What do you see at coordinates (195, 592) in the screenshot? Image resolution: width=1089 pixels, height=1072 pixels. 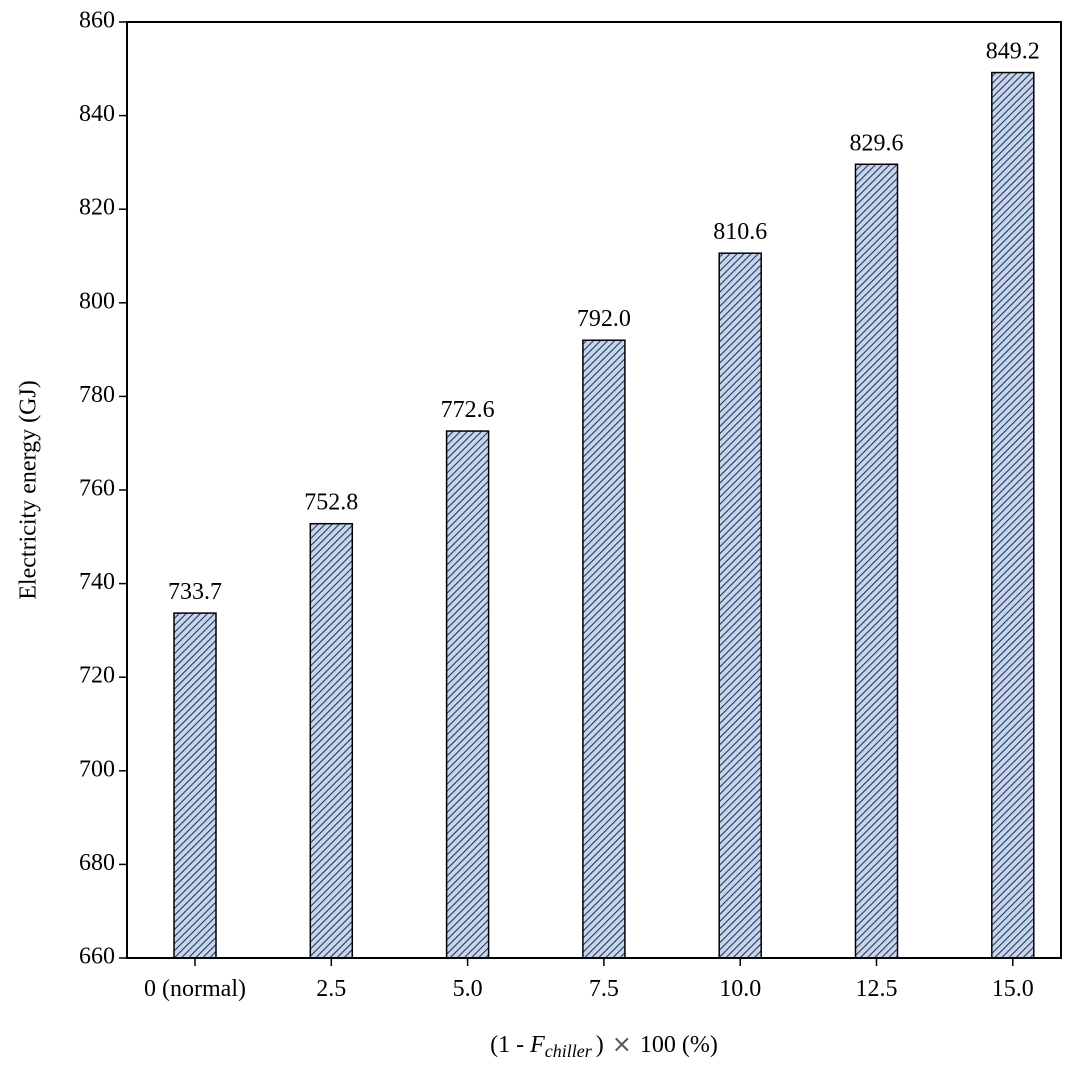 I see `bar-value-label-0: 733.7` at bounding box center [195, 592].